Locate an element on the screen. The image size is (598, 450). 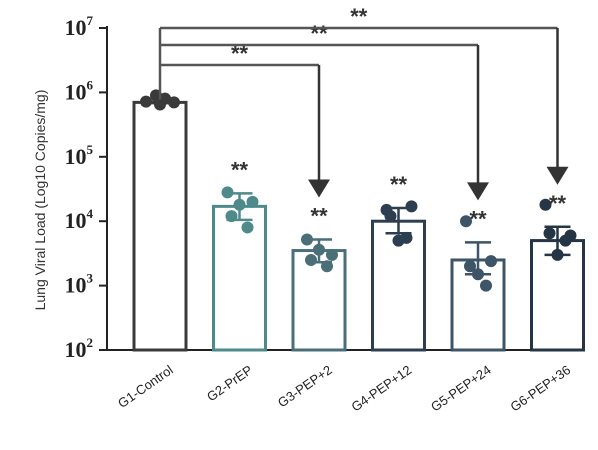
y-tick-label: 10⁶ is located at coordinates (79, 90).